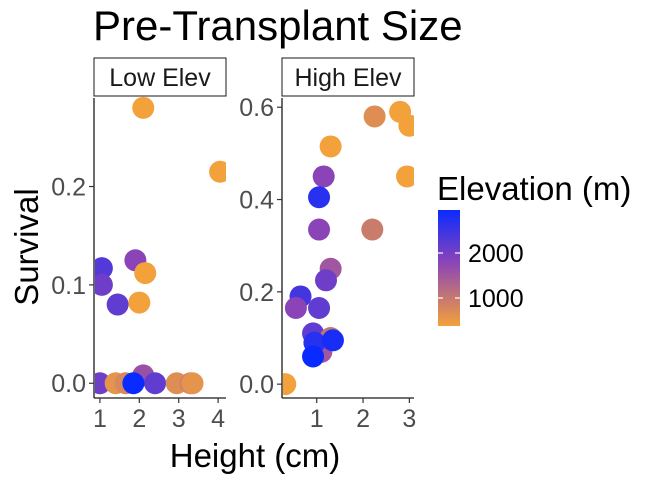  Describe the element at coordinates (256, 201) in the screenshot. I see `y-tick-label: 0.4` at that location.